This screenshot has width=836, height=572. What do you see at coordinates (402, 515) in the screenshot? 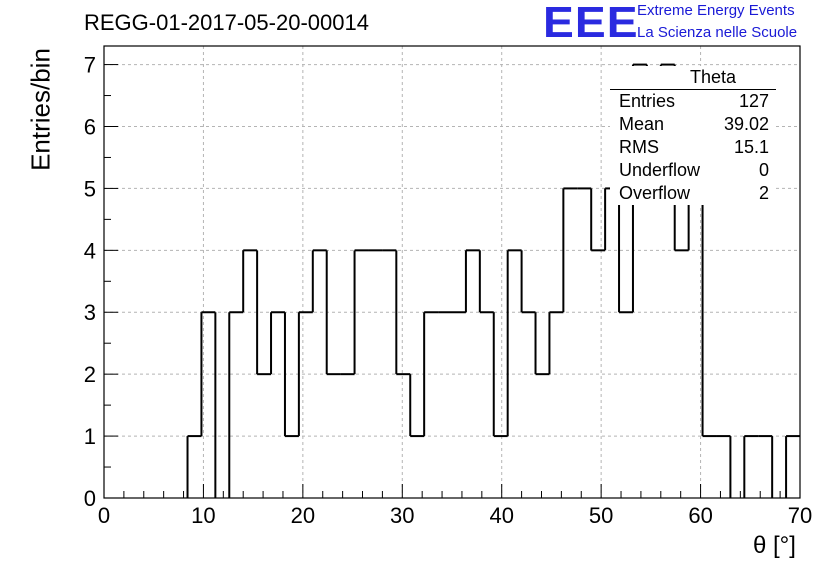
I see `x-tick-label: 30` at bounding box center [402, 515].